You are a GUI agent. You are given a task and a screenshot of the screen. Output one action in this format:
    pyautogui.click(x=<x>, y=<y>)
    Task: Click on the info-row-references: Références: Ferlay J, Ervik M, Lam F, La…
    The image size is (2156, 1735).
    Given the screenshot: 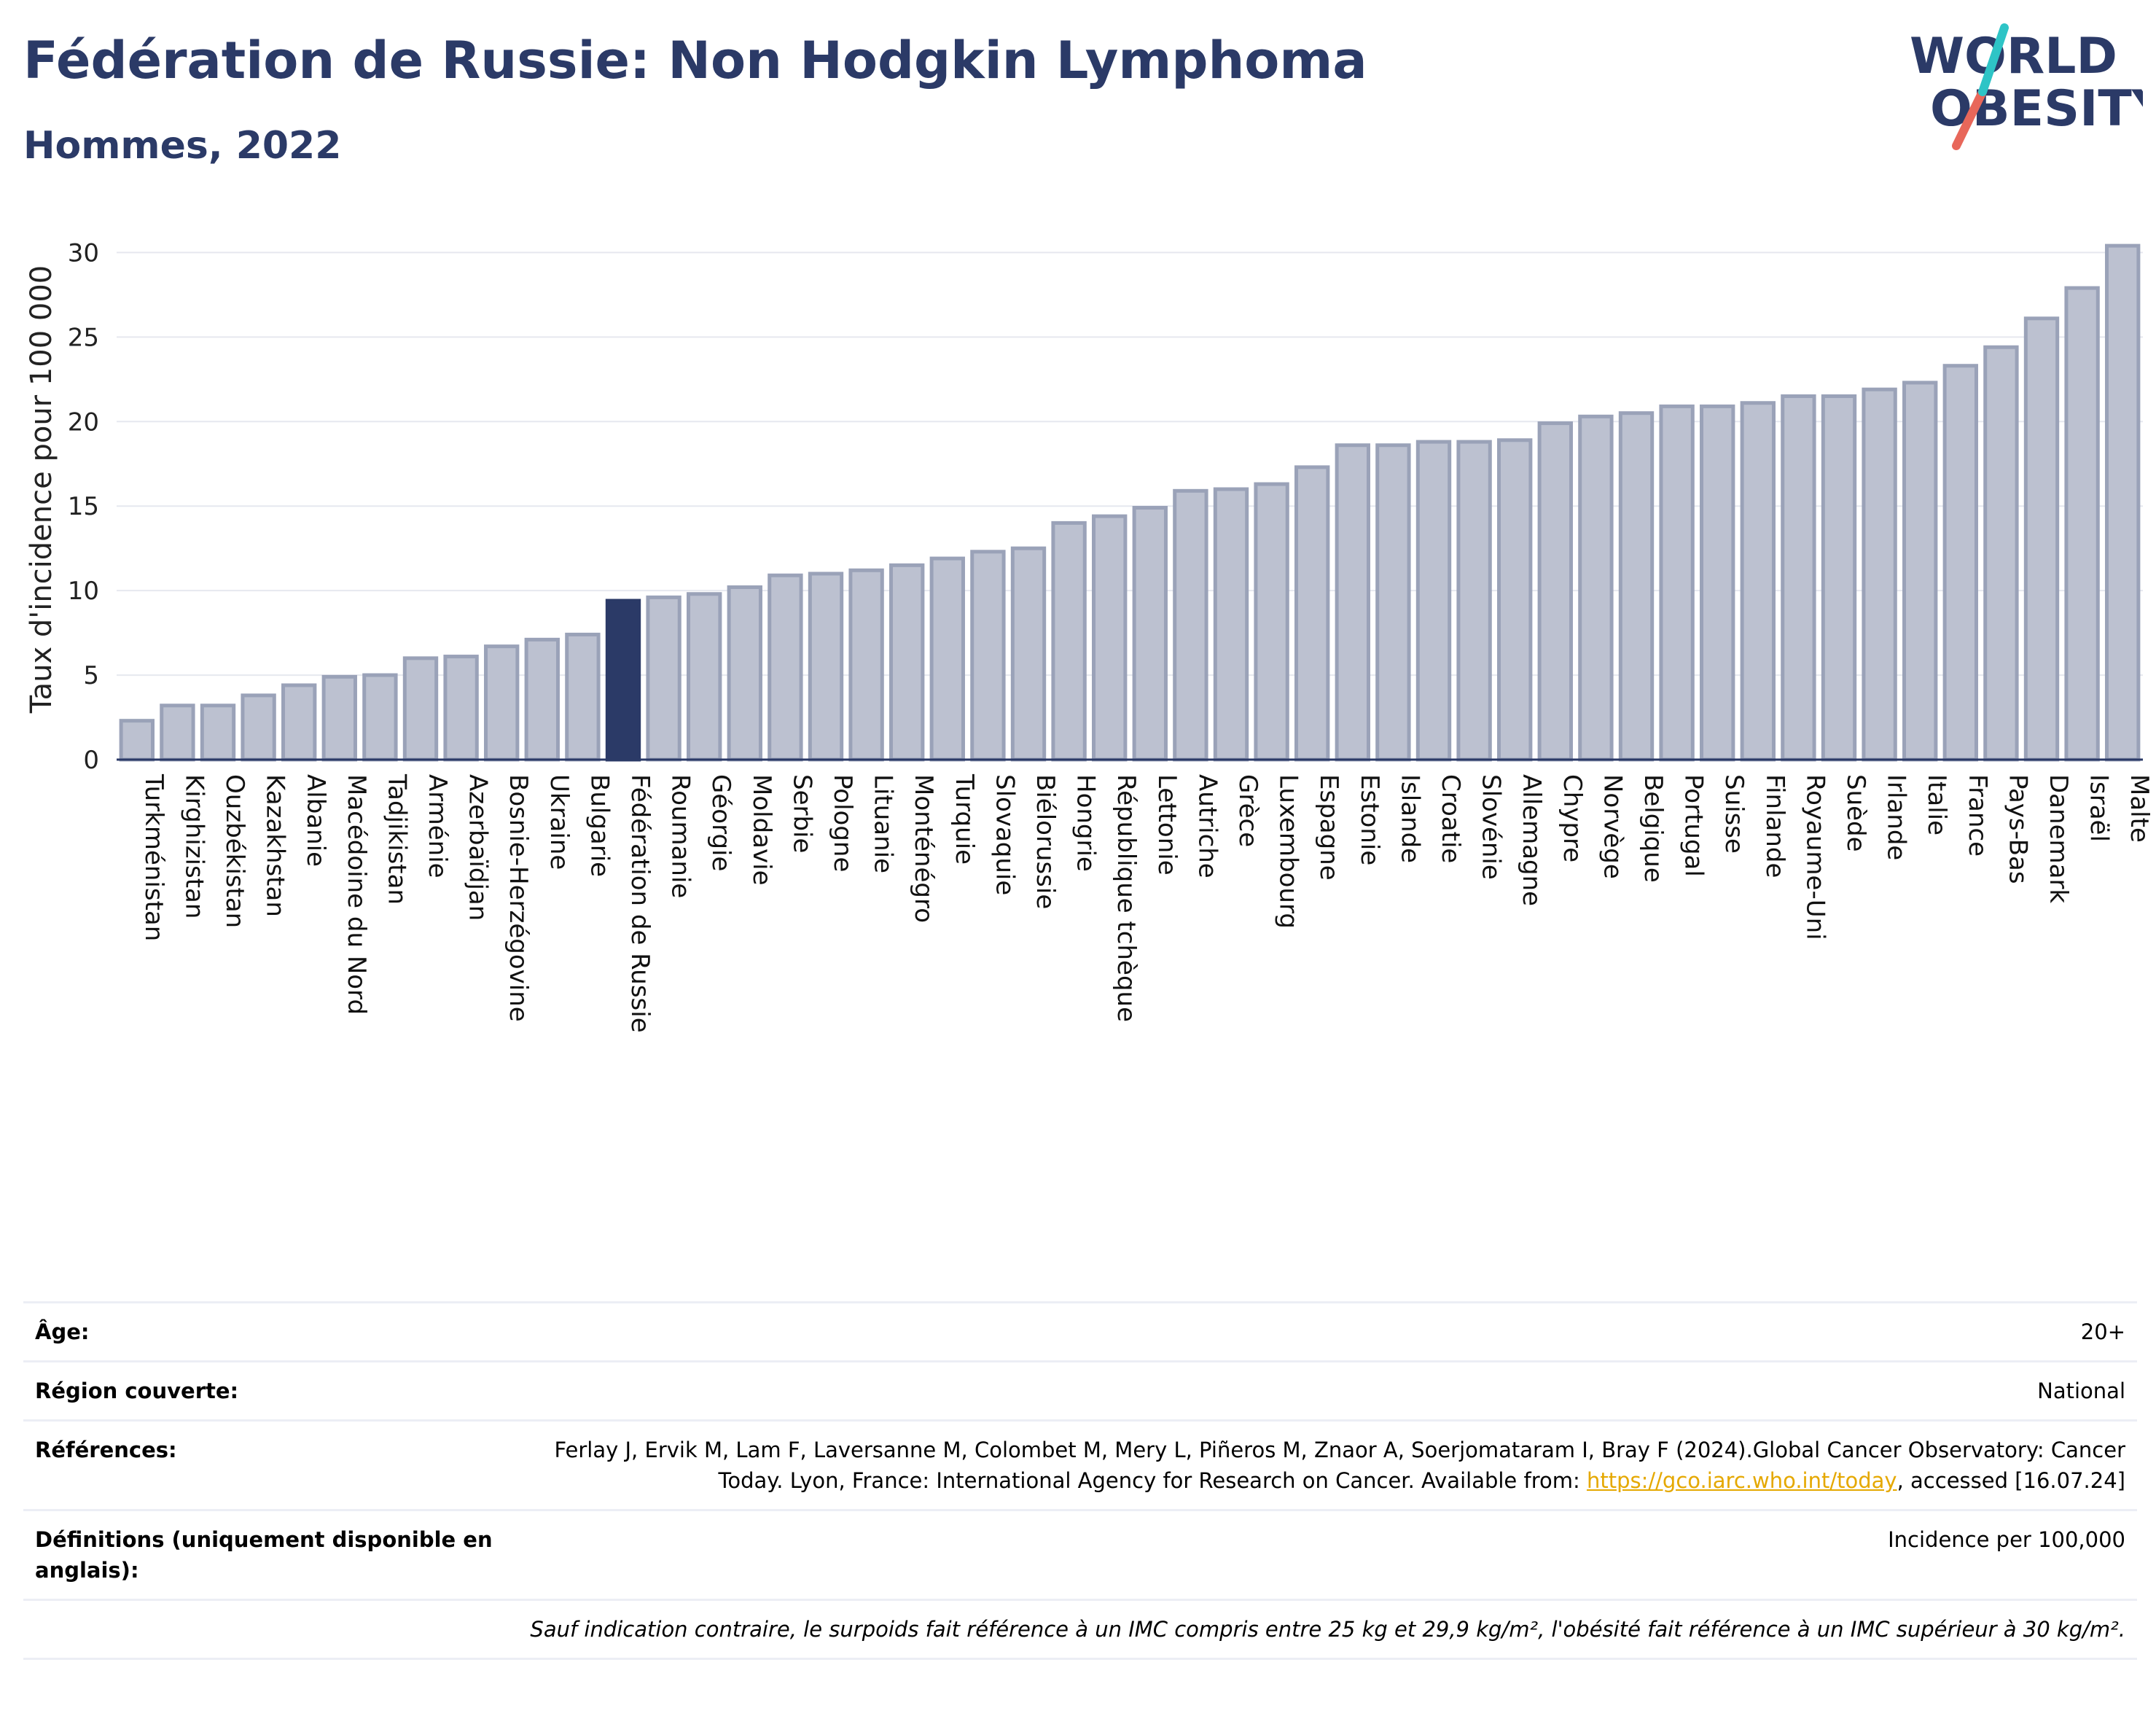 What is the action you would take?
    pyautogui.click(x=1080, y=1464)
    